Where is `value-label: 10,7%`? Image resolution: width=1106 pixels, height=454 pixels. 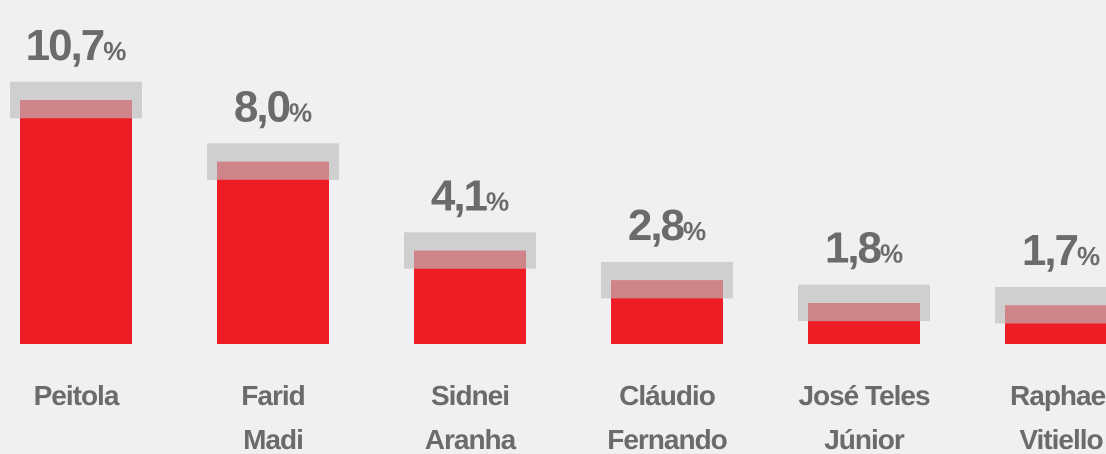
value-label: 10,7% is located at coordinates (76, 45).